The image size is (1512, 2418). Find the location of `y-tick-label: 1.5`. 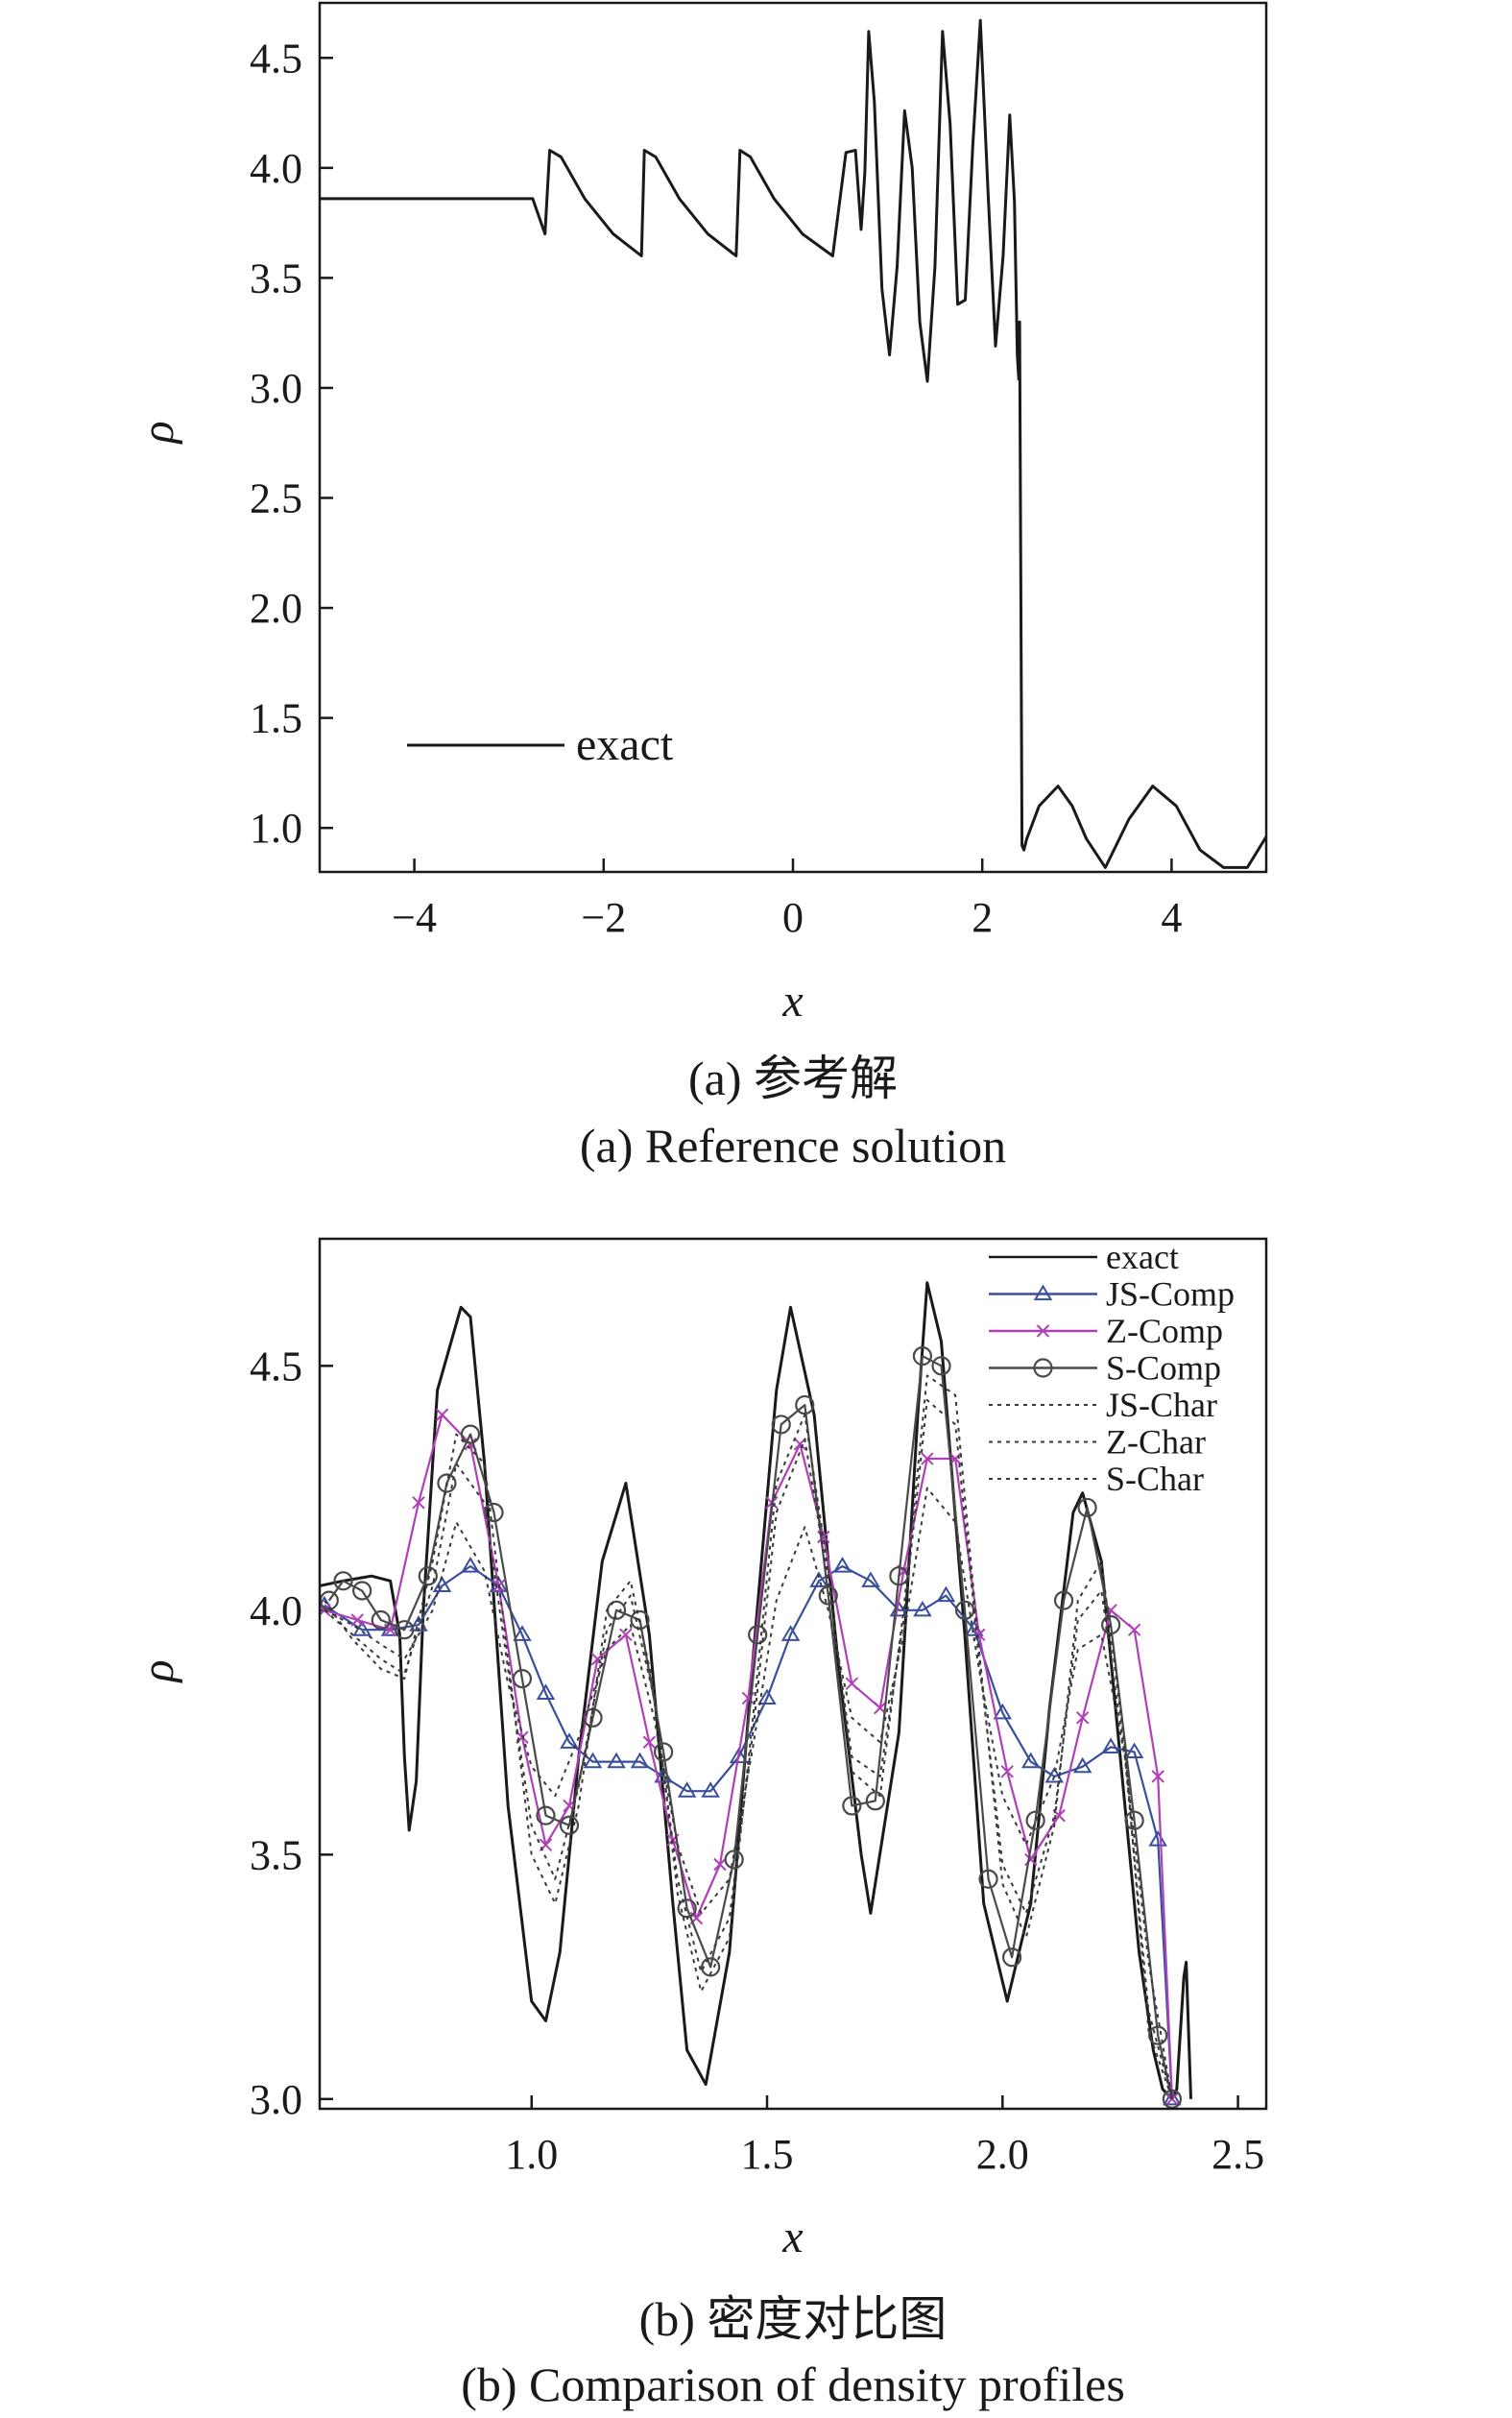

y-tick-label: 1.5 is located at coordinates (276, 718).